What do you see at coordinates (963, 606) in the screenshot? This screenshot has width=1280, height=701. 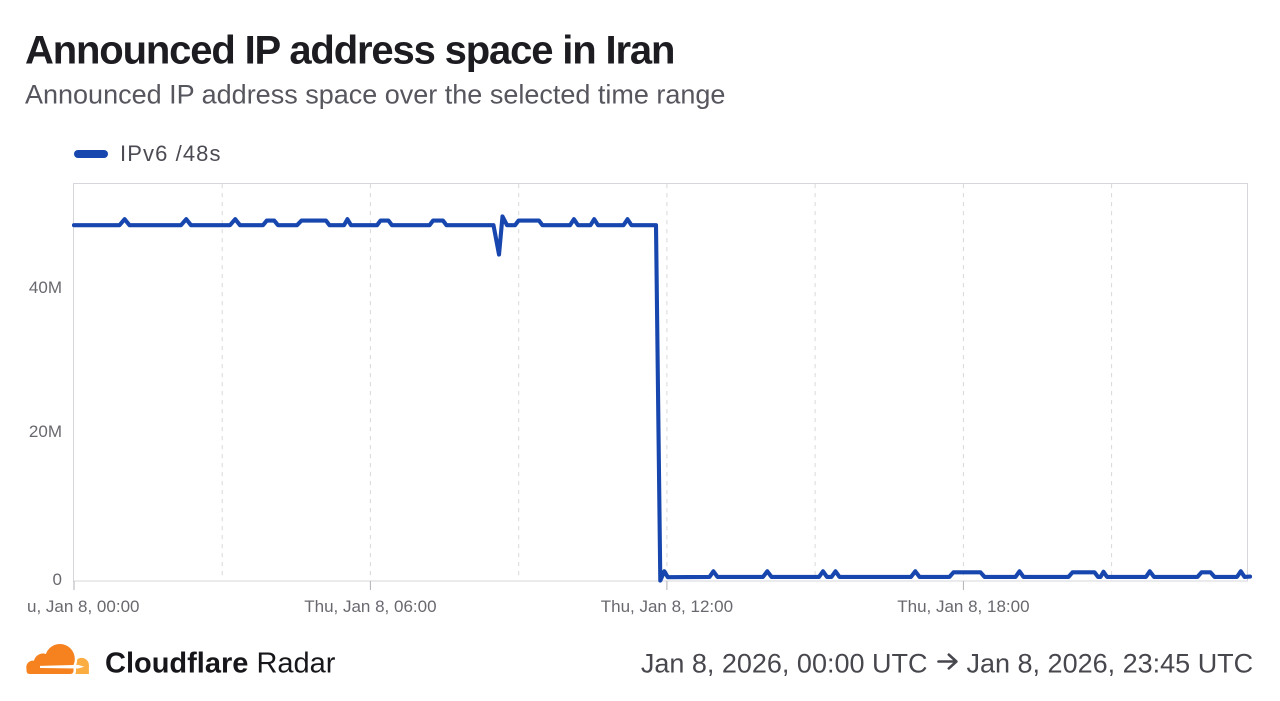 I see `svg-text: Thu, Jan 8, 18:00` at bounding box center [963, 606].